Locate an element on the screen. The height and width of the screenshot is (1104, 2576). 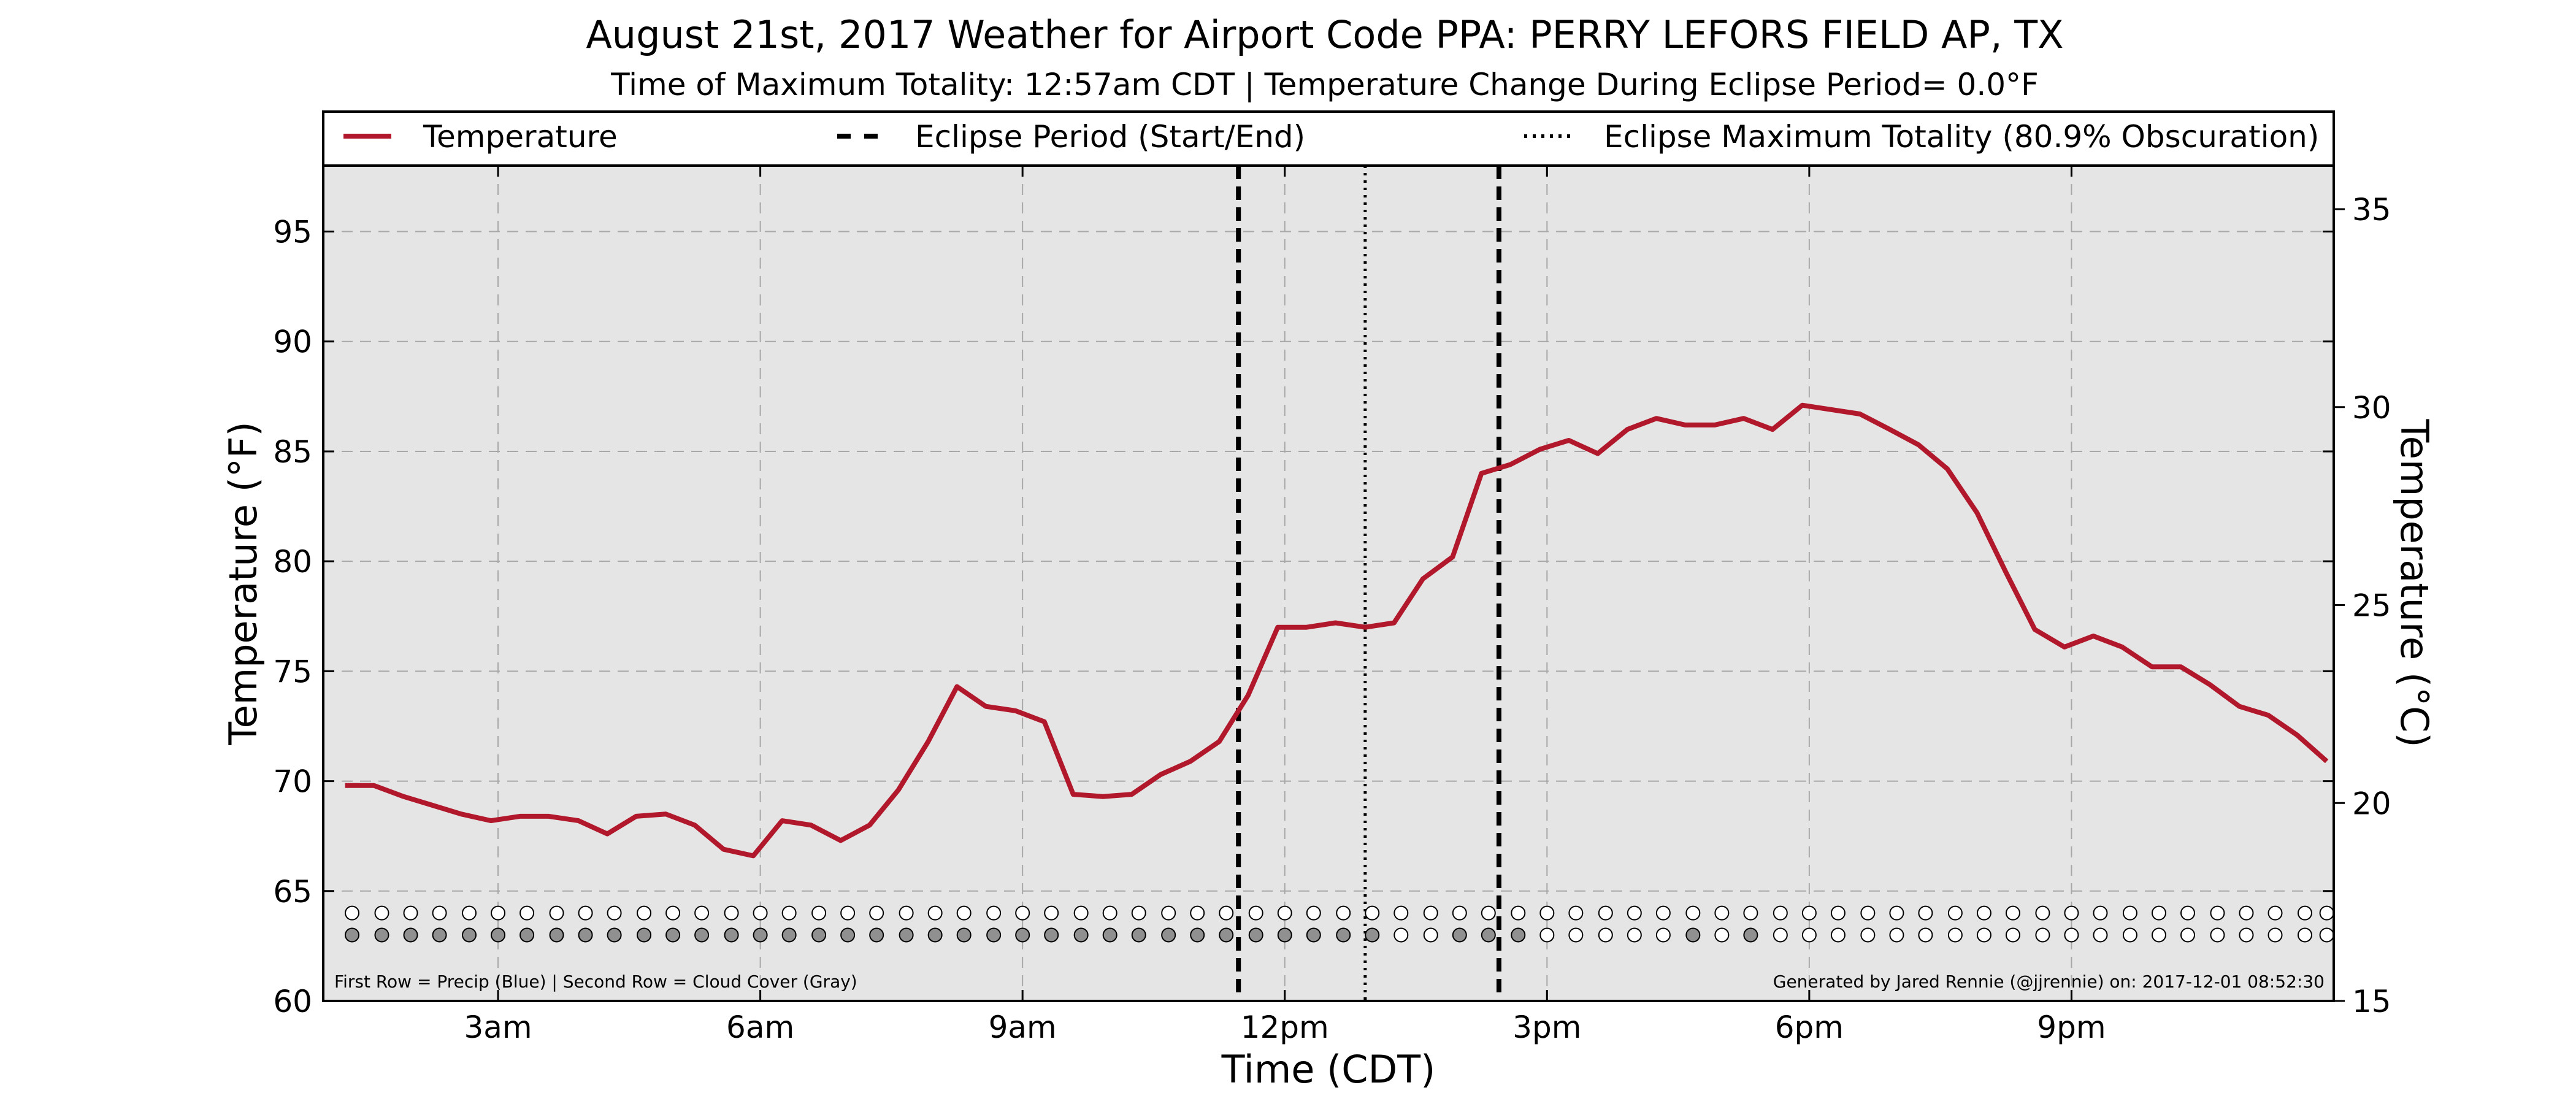
x-tick-label: 6am is located at coordinates (760, 1027).